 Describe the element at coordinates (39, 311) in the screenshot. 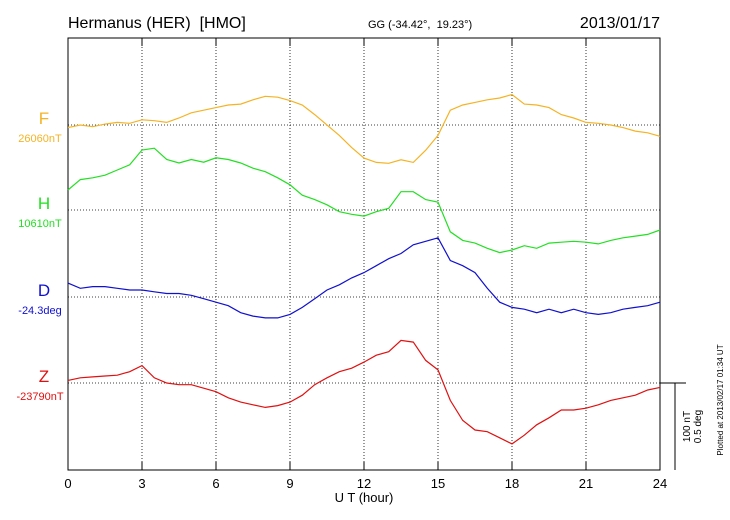

I see `series-base-label: -24.3deg` at that location.